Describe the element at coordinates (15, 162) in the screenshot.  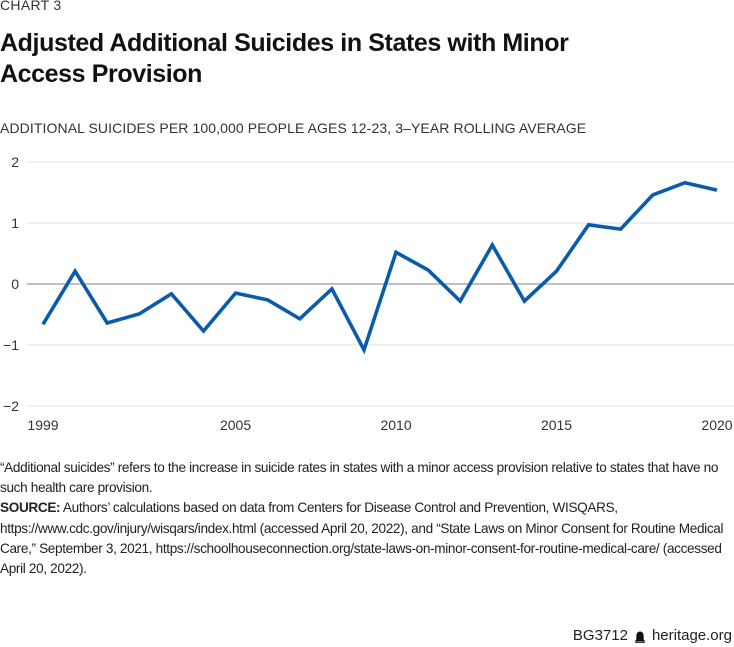
I see `y-tick-label: 2` at that location.